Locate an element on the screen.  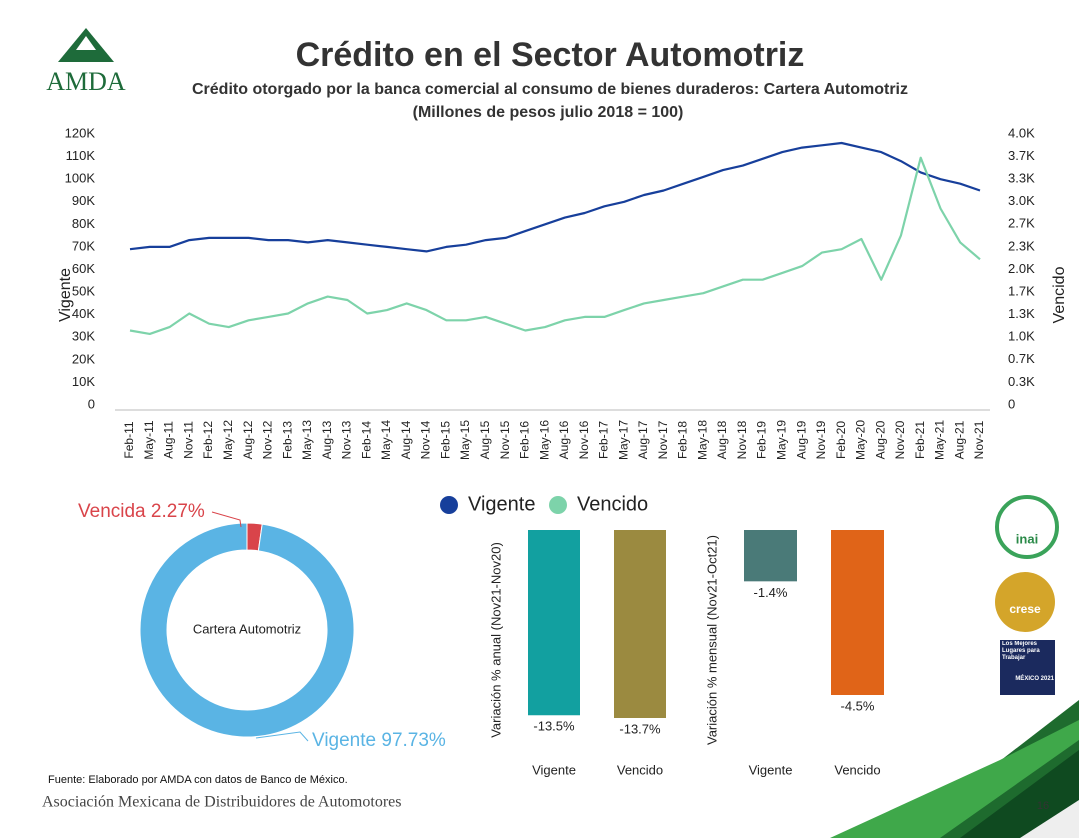
y2-tick-label: 1.7K is located at coordinates (1021, 290).